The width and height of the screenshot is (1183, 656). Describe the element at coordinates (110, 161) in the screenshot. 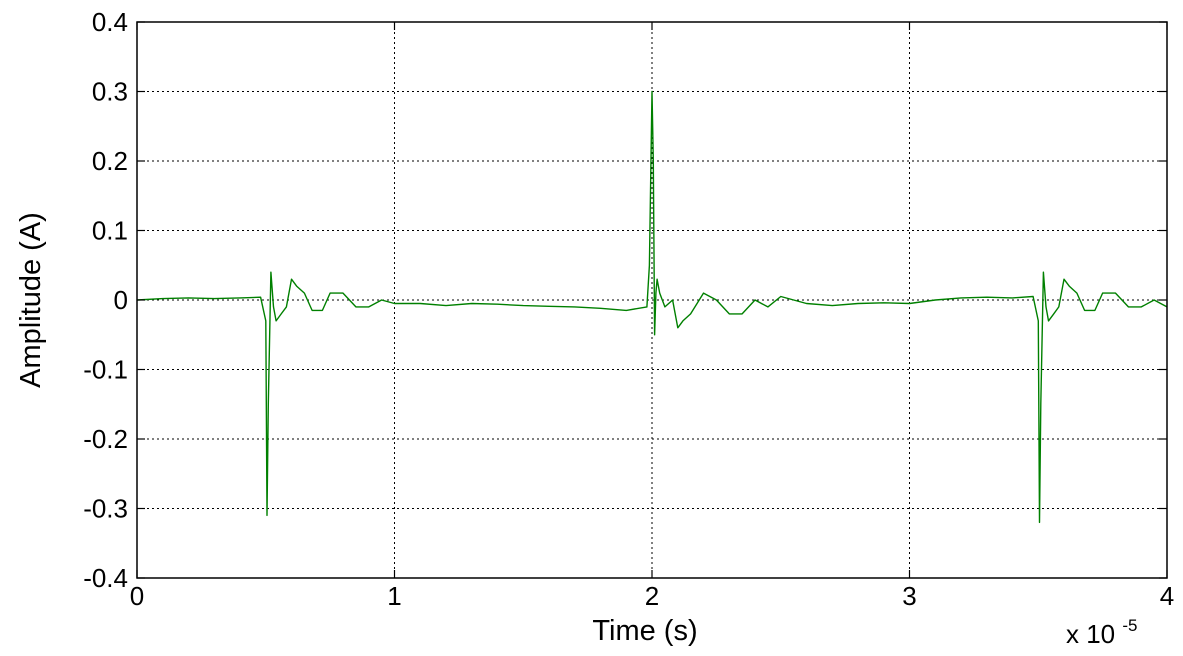

I see `y-tick-label: 0.2` at that location.